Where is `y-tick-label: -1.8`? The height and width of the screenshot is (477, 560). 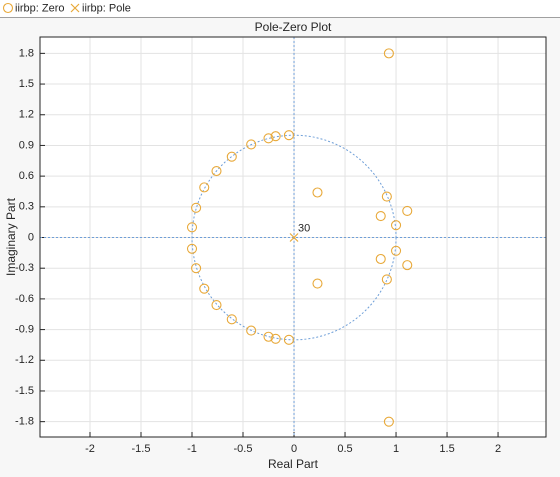
y-tick-label: -1.8 is located at coordinates (24, 422).